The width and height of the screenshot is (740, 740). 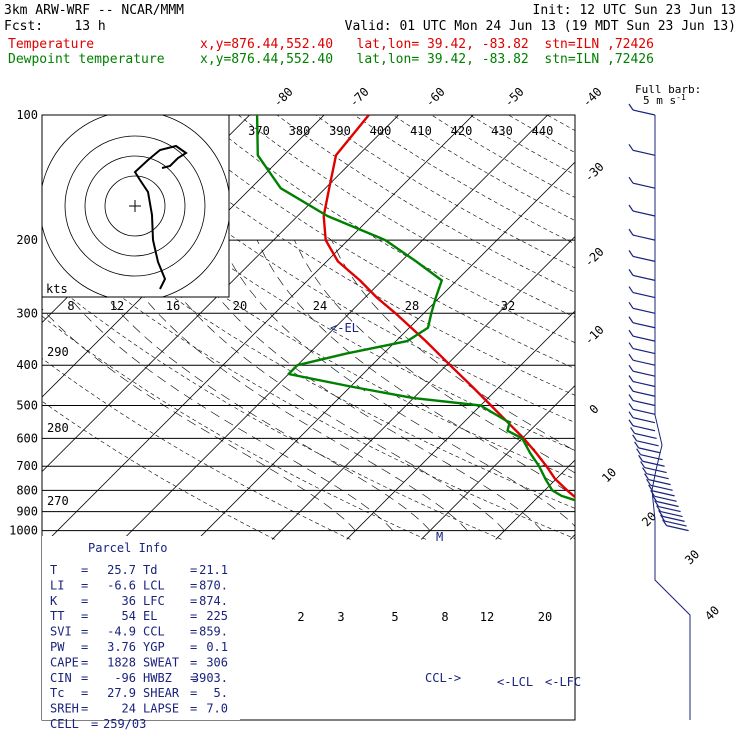 What do you see at coordinates (27, 438) in the screenshot?
I see `pressure-label: 600` at bounding box center [27, 438].